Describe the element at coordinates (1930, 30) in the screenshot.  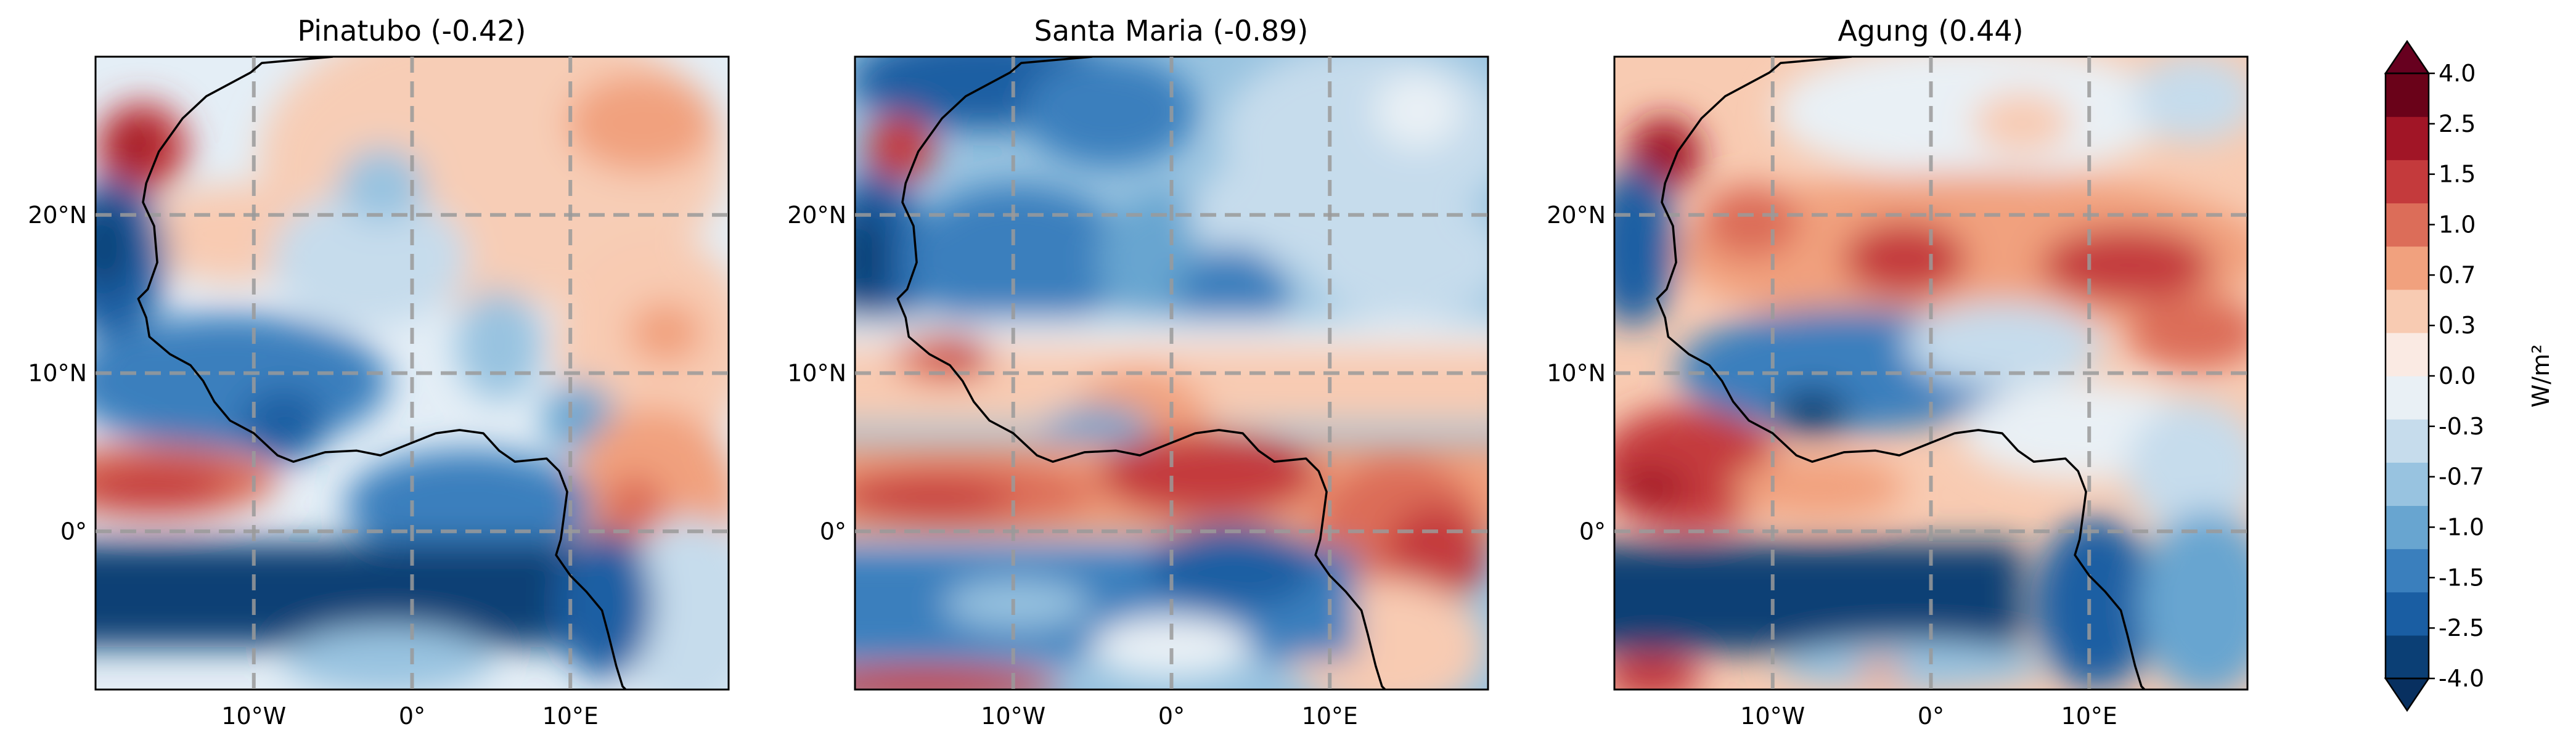
I see `panel-title-agung: Agung (0.44)` at that location.